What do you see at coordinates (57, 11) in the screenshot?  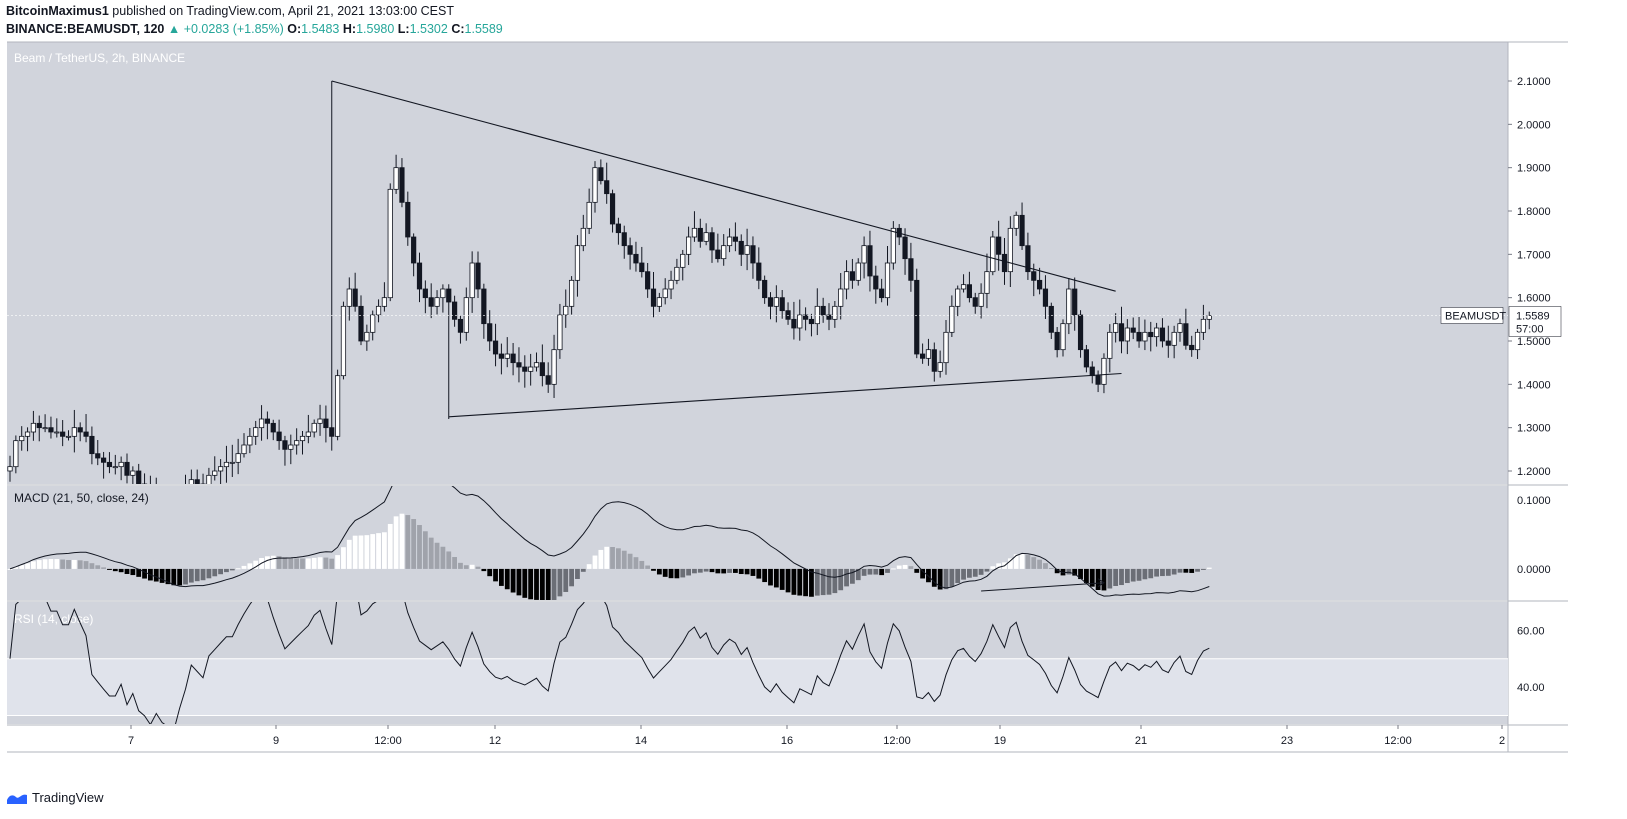 I see `author-name: BitcoinMaximus1` at bounding box center [57, 11].